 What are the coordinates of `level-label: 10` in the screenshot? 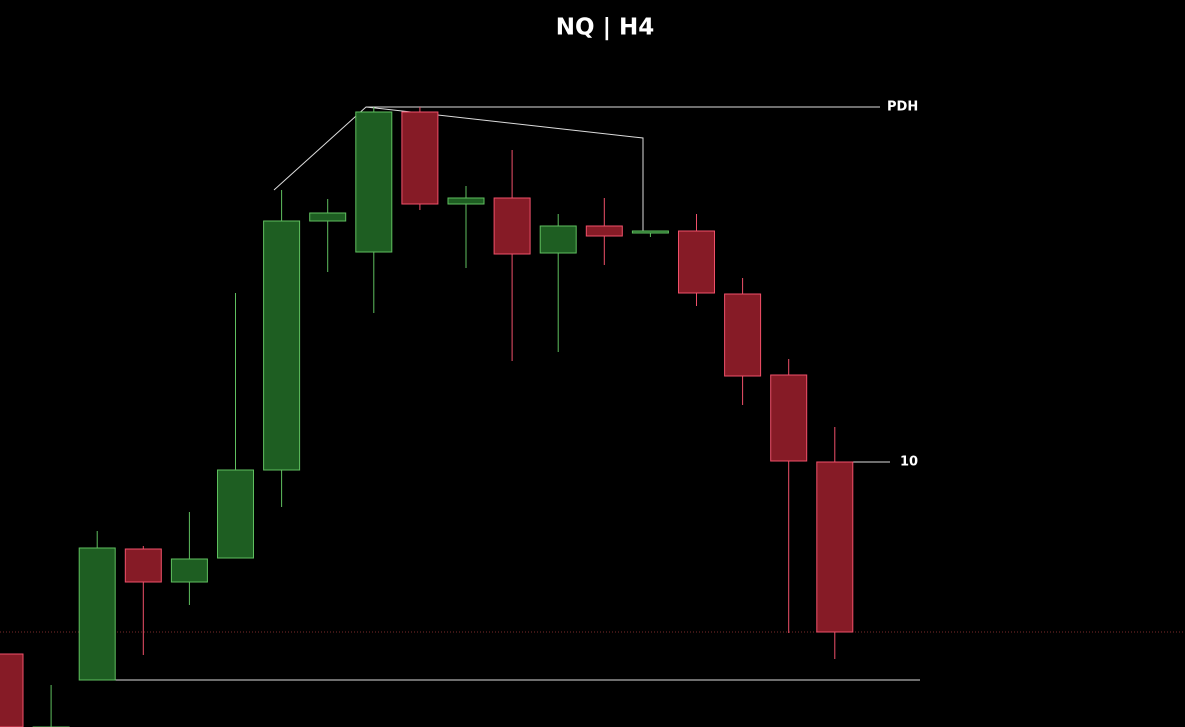 It's located at (909, 462).